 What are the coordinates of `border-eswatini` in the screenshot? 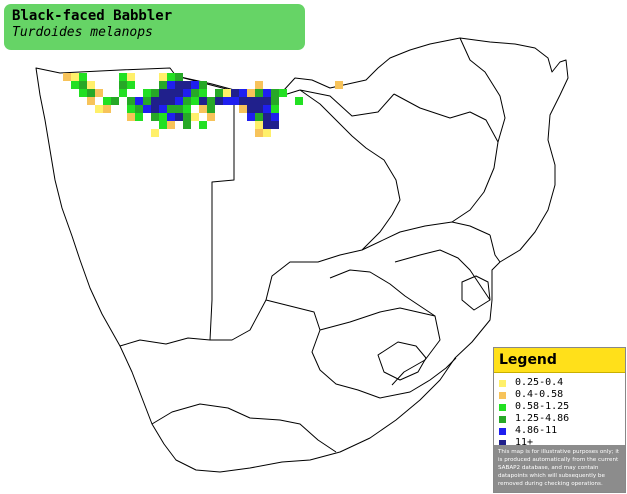 It's located at (476, 293).